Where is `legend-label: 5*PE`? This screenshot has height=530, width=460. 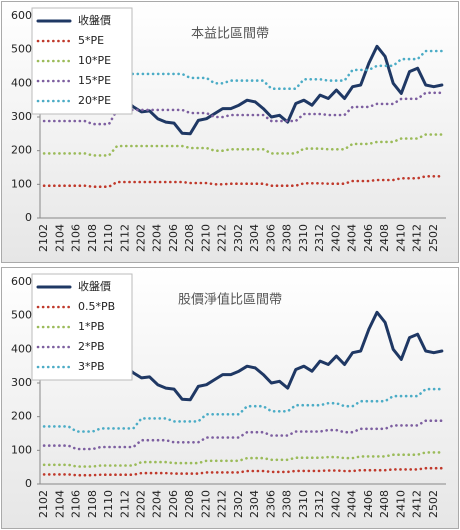 legend-label: 5*PE is located at coordinates (91, 40).